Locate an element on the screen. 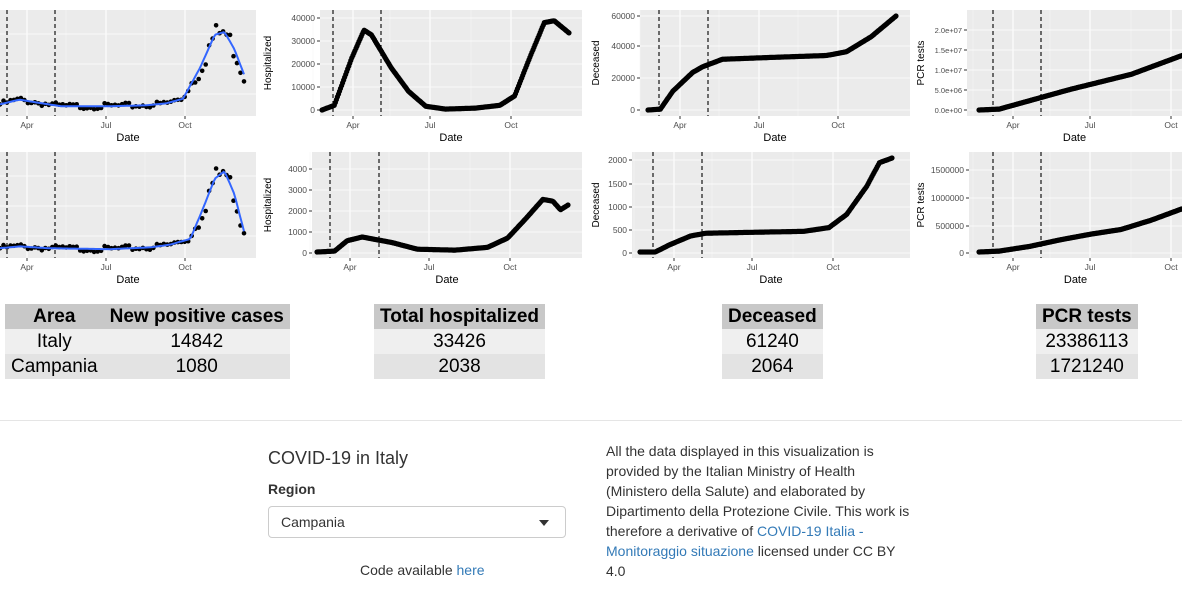  y-tick-label: 2.0e+07 is located at coordinates (948, 30).